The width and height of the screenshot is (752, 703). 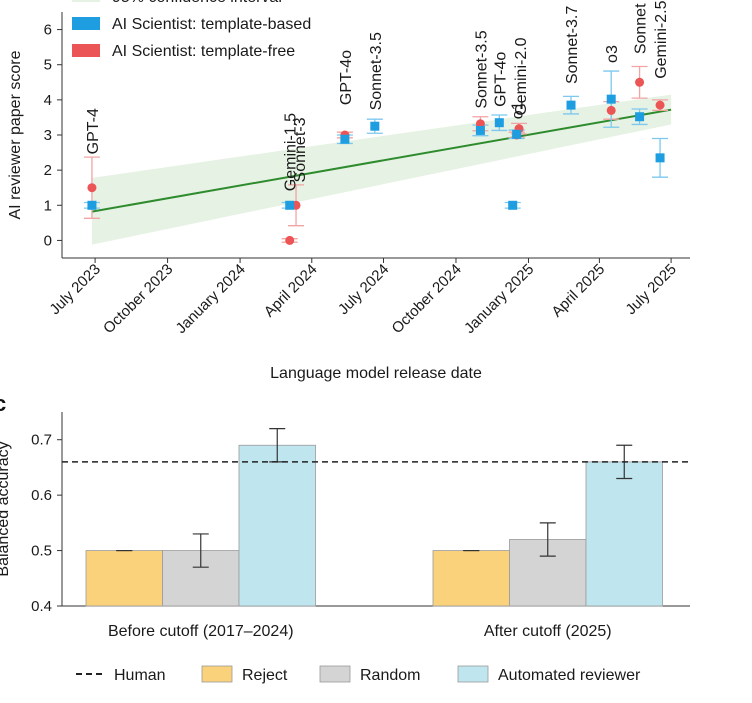 What do you see at coordinates (41, 606) in the screenshot?
I see `y-tick-label: 0.4` at bounding box center [41, 606].